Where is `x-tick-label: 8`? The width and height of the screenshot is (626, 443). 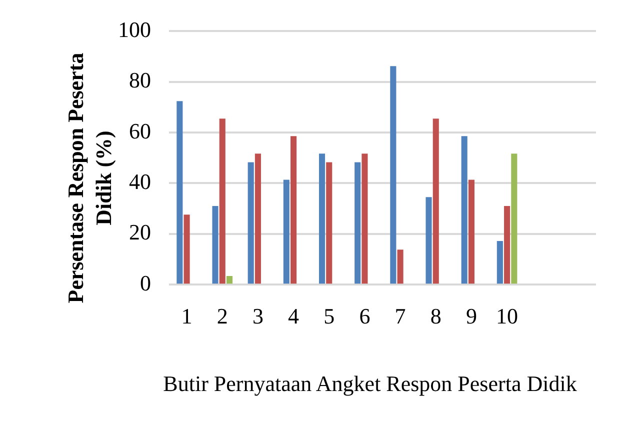
x-tick-label: 8 is located at coordinates (436, 316).